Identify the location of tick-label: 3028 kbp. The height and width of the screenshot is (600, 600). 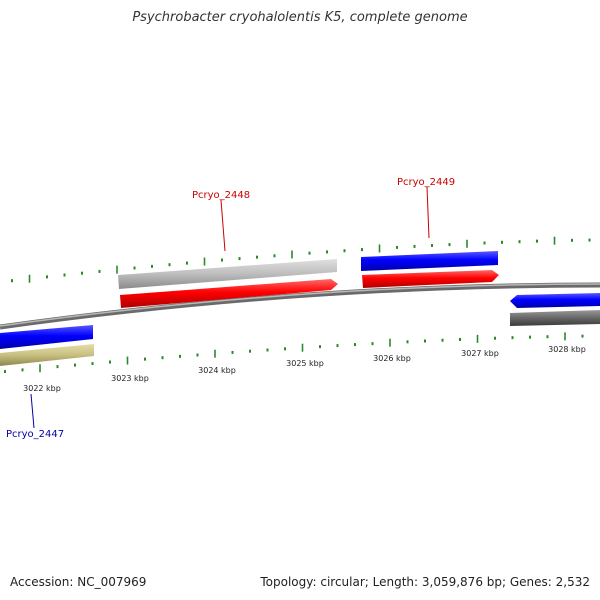
(567, 349).